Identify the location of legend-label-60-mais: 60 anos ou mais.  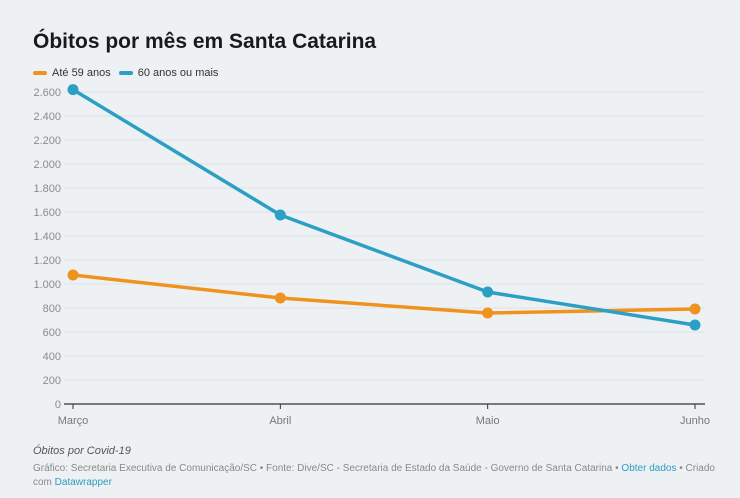
(178, 73).